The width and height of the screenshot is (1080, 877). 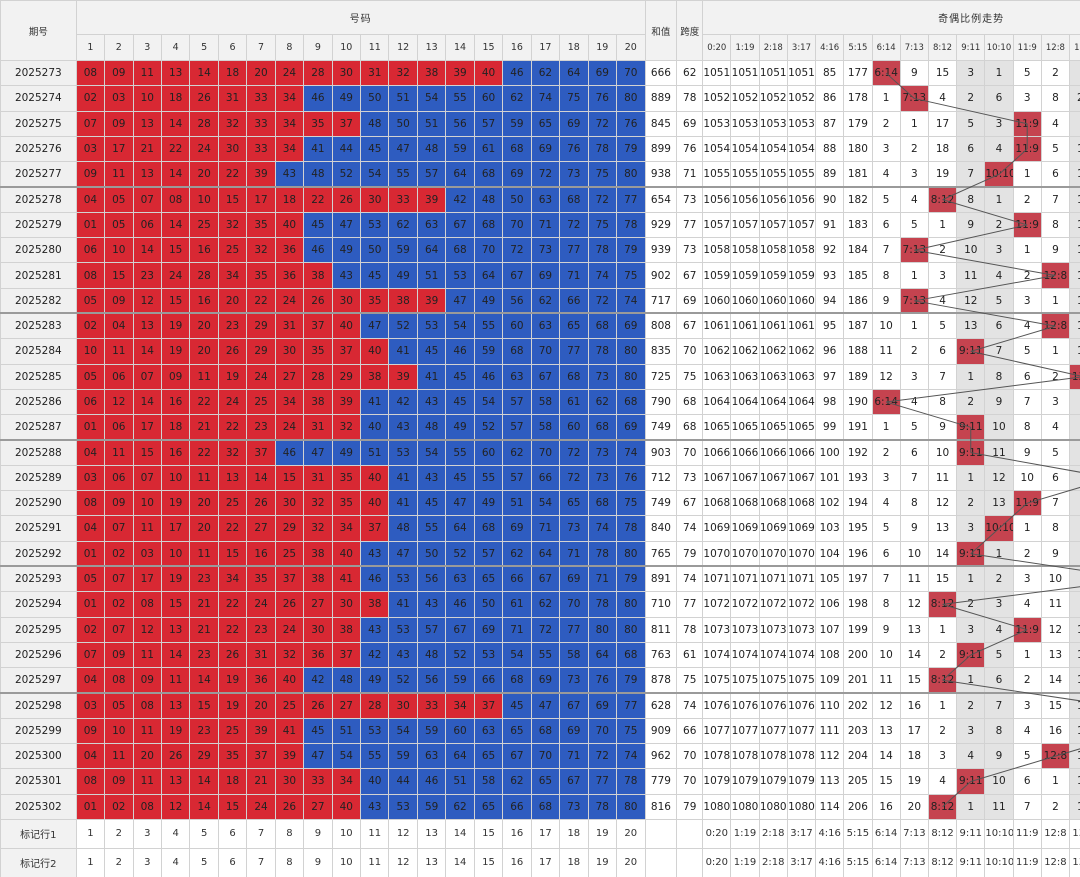 What do you see at coordinates (375, 123) in the screenshot?
I see `number-ball: 48` at bounding box center [375, 123].